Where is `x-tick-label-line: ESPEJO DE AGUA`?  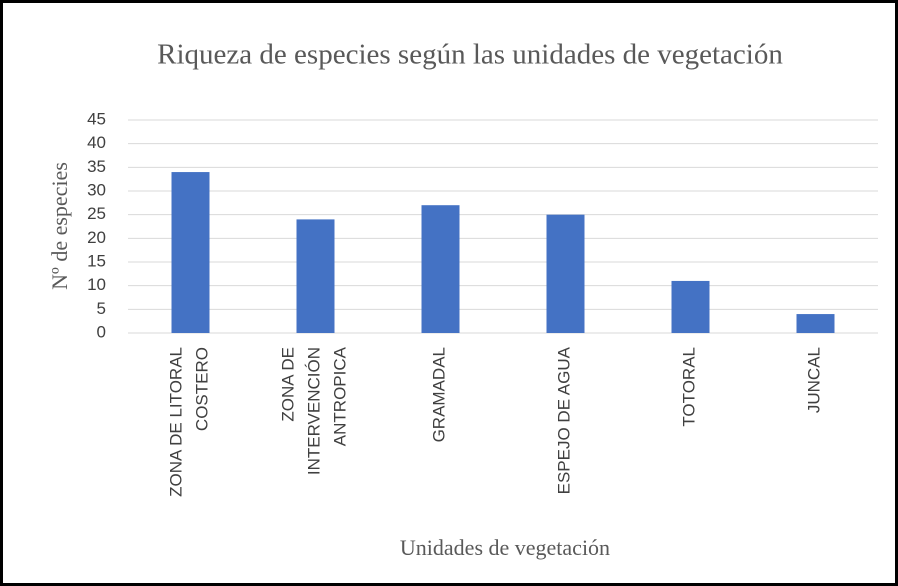 x-tick-label-line: ESPEJO DE AGUA is located at coordinates (564, 420).